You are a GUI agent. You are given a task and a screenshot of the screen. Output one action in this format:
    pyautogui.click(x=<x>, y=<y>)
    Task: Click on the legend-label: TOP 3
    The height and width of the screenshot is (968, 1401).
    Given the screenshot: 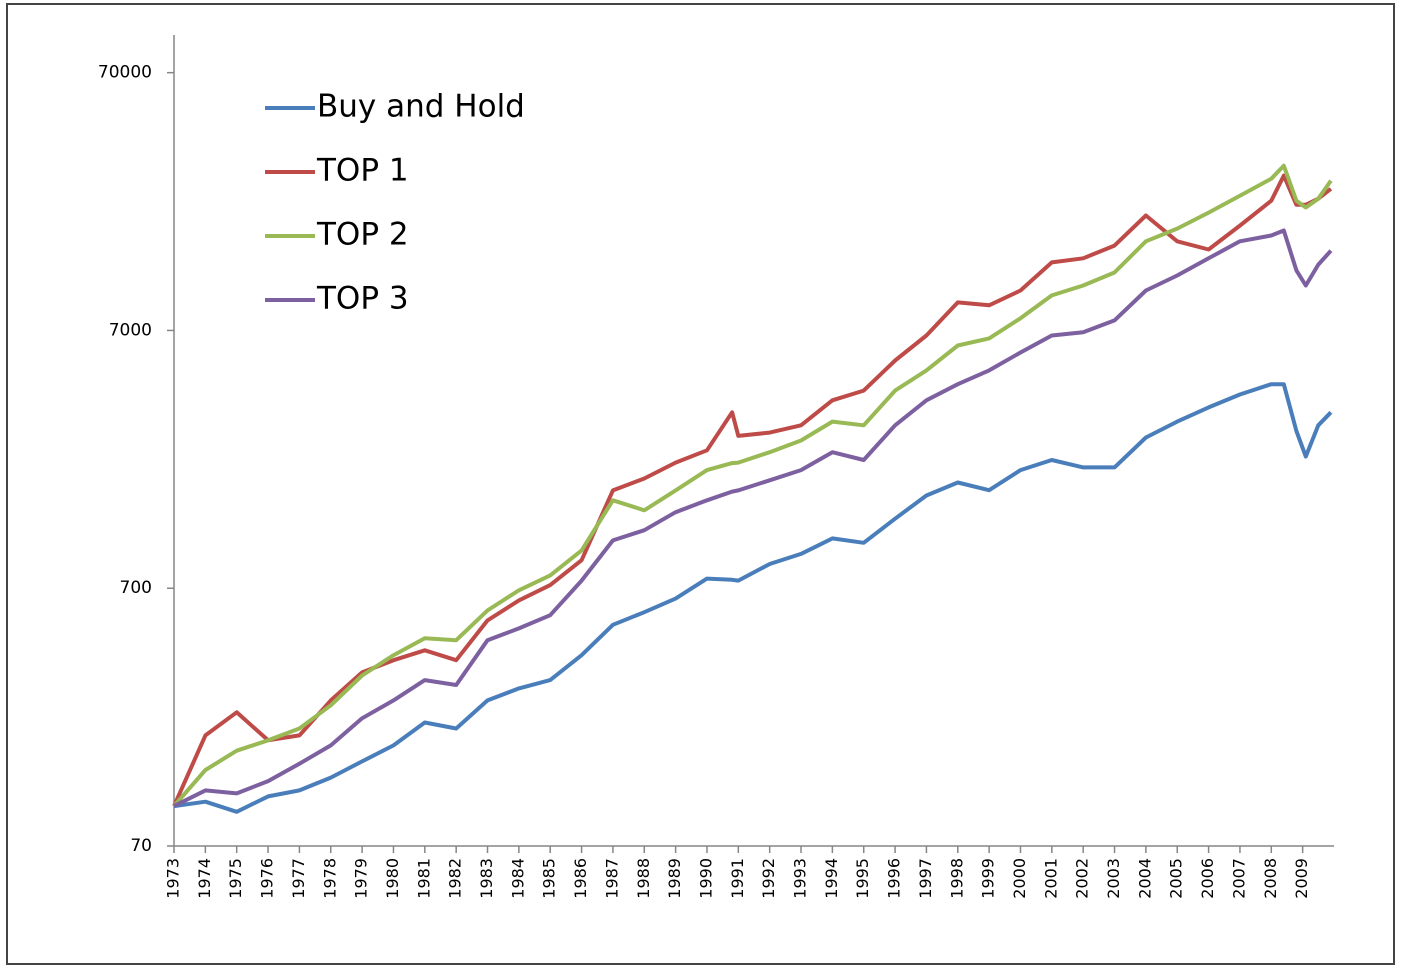 What is the action you would take?
    pyautogui.click(x=362, y=299)
    